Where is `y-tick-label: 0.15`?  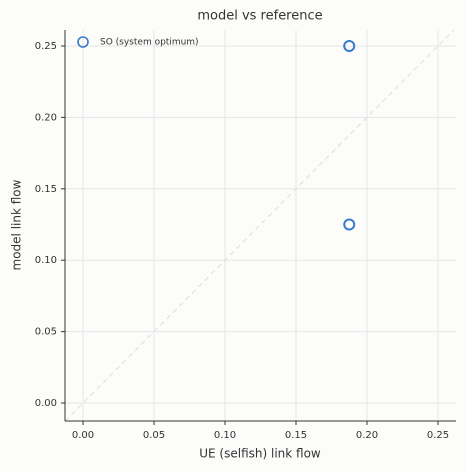 y-tick-label: 0.15 is located at coordinates (46, 189).